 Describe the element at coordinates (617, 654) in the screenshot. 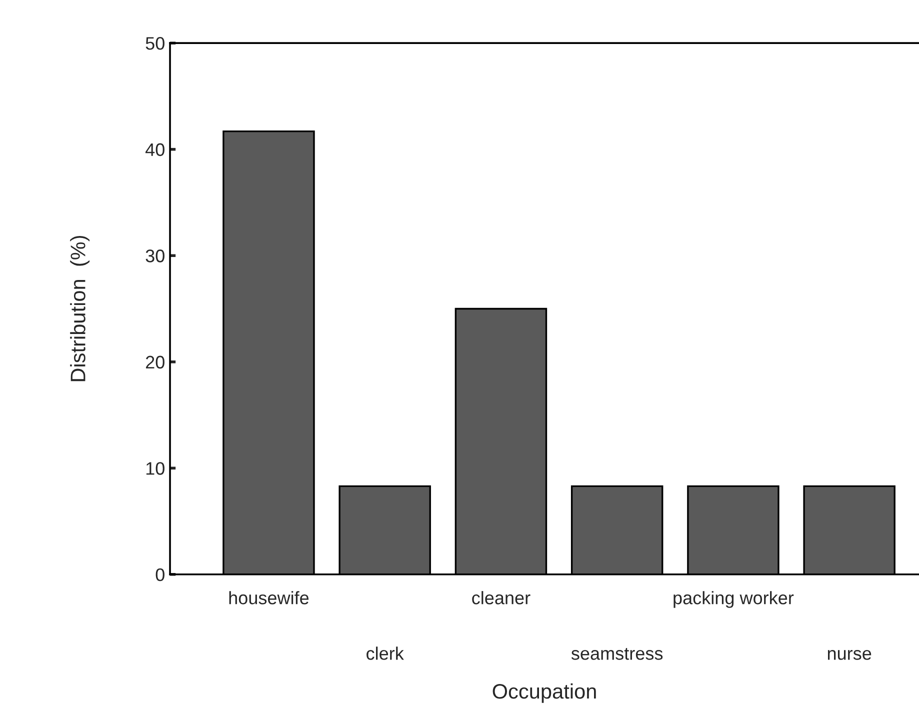

I see `x-tick-label: seamstress` at that location.